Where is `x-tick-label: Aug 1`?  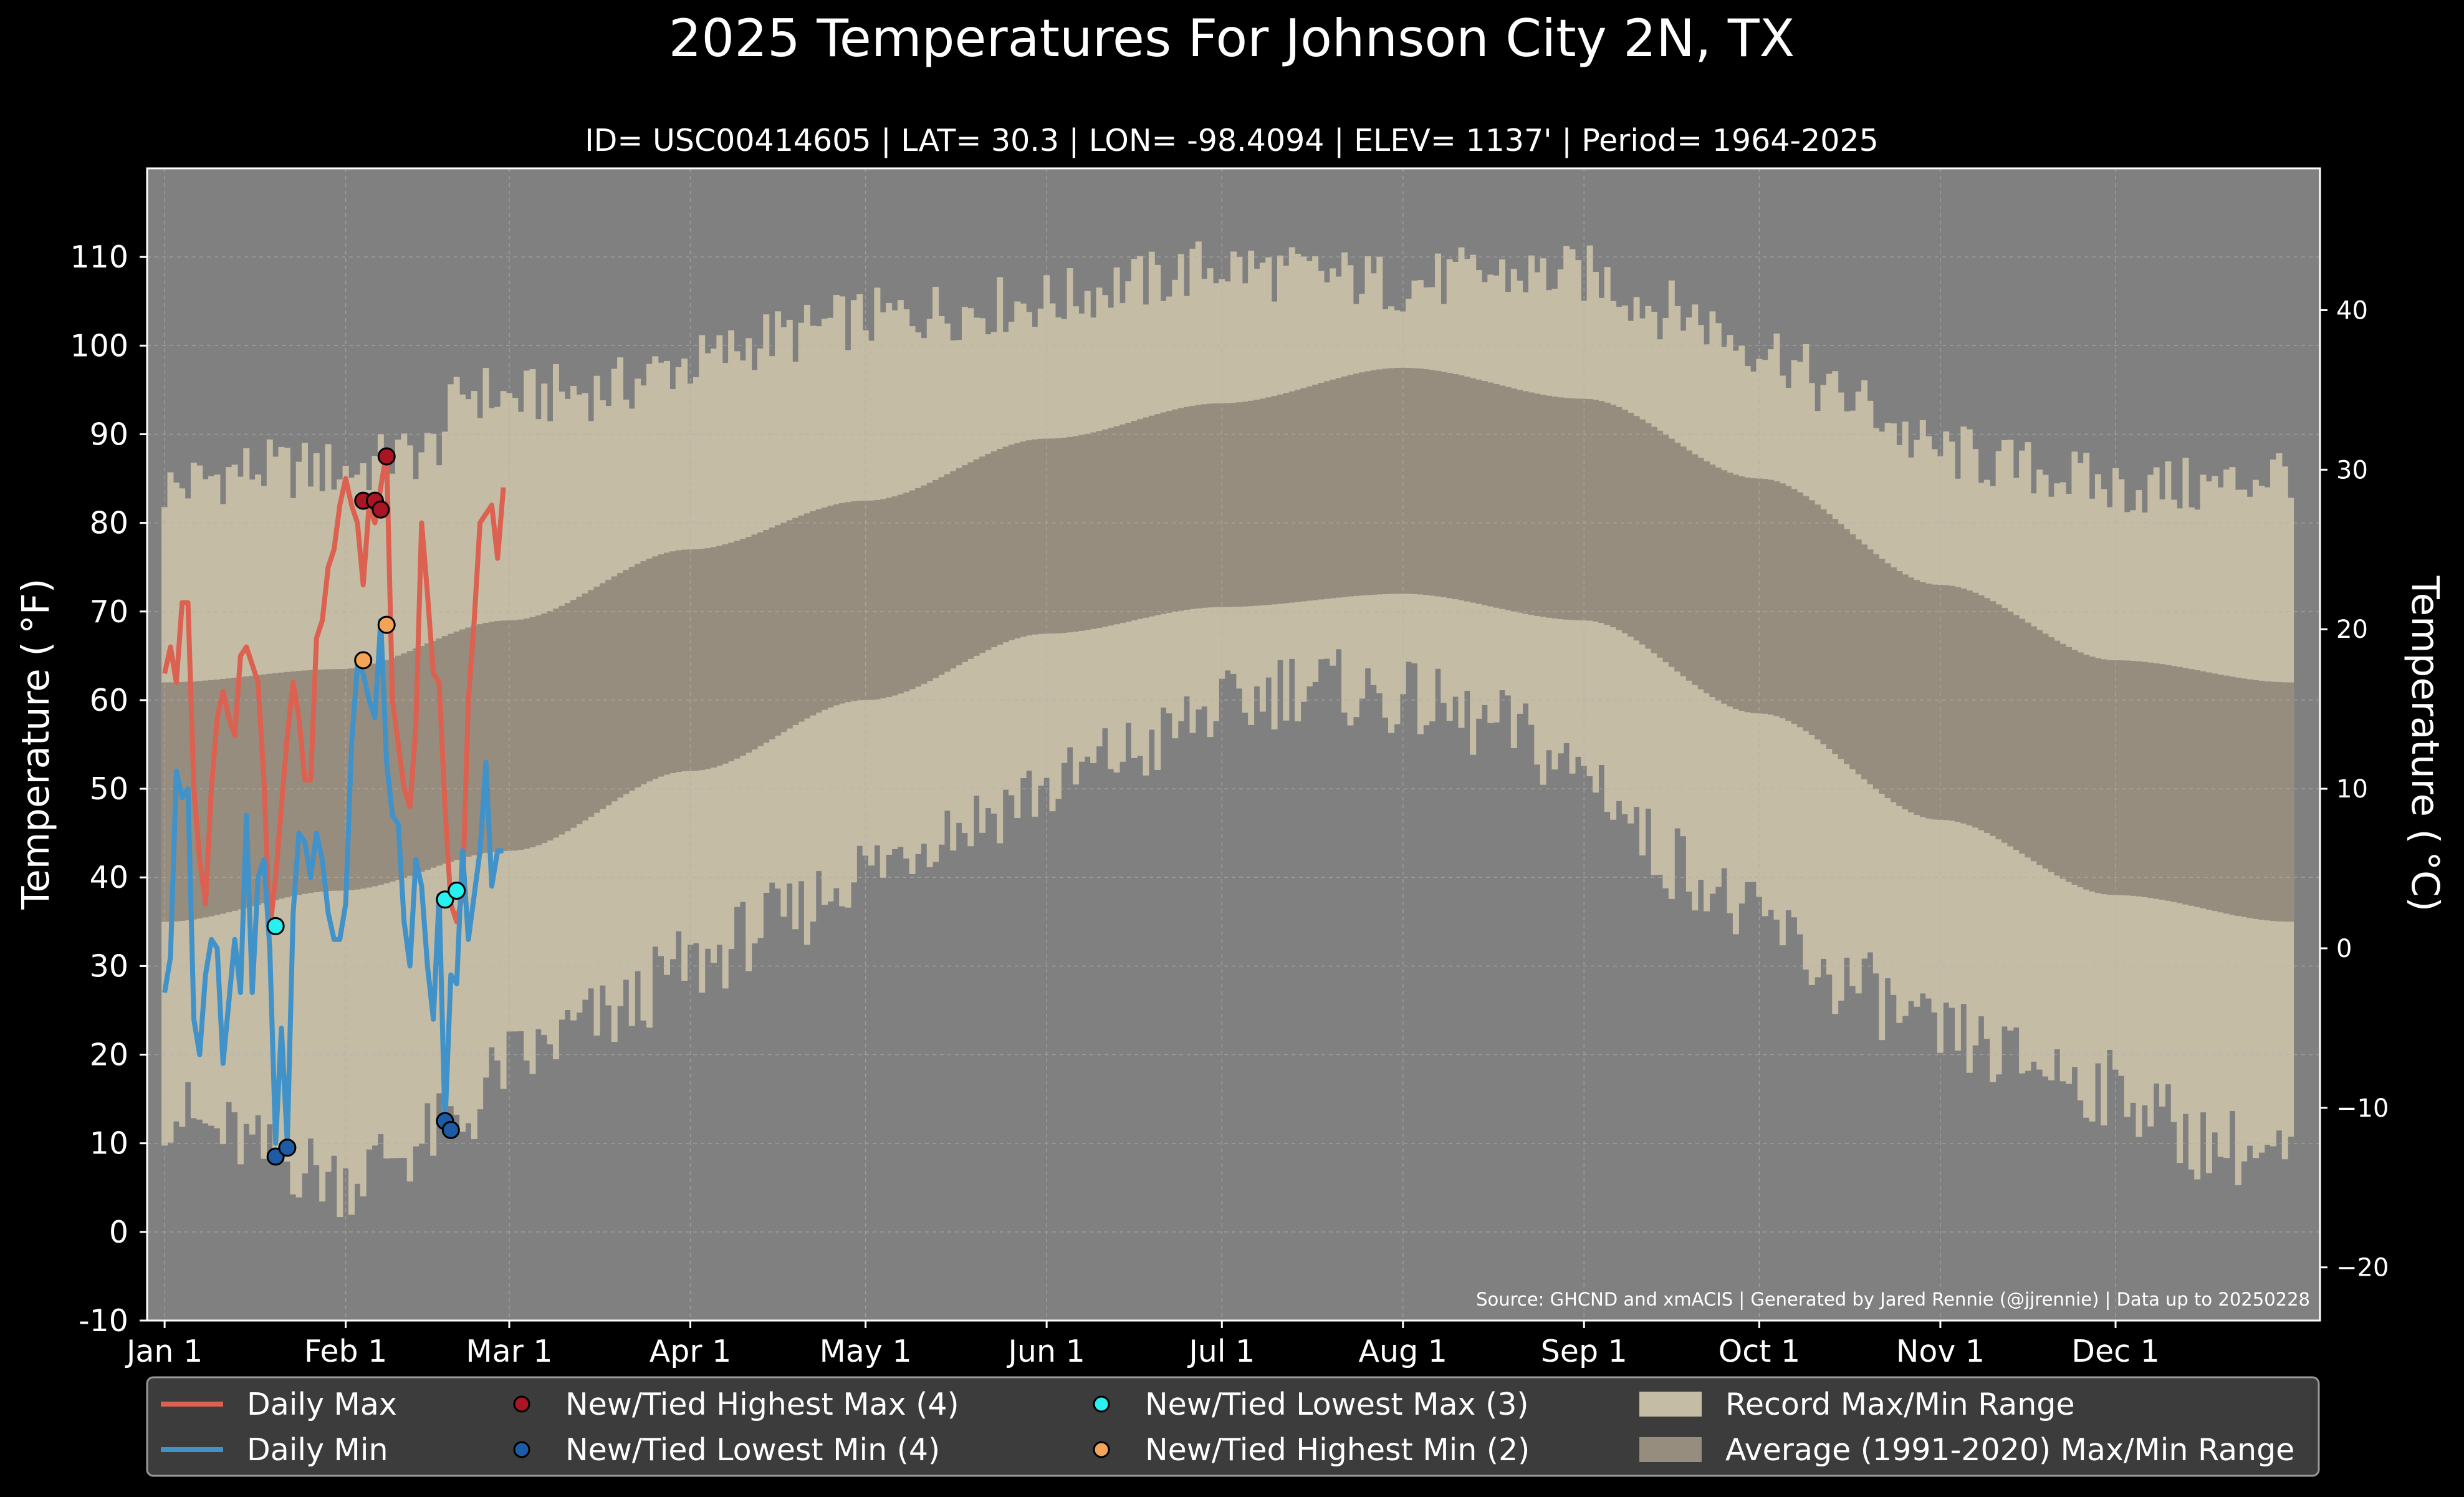 x-tick-label: Aug 1 is located at coordinates (1403, 1351).